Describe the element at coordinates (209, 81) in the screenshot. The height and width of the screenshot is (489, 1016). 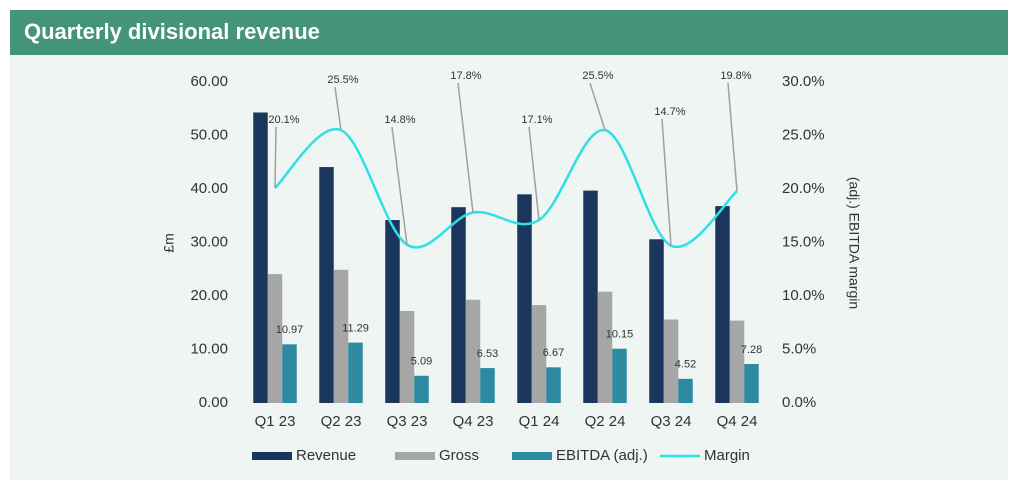
I see `y-tick-label: 60.00` at that location.